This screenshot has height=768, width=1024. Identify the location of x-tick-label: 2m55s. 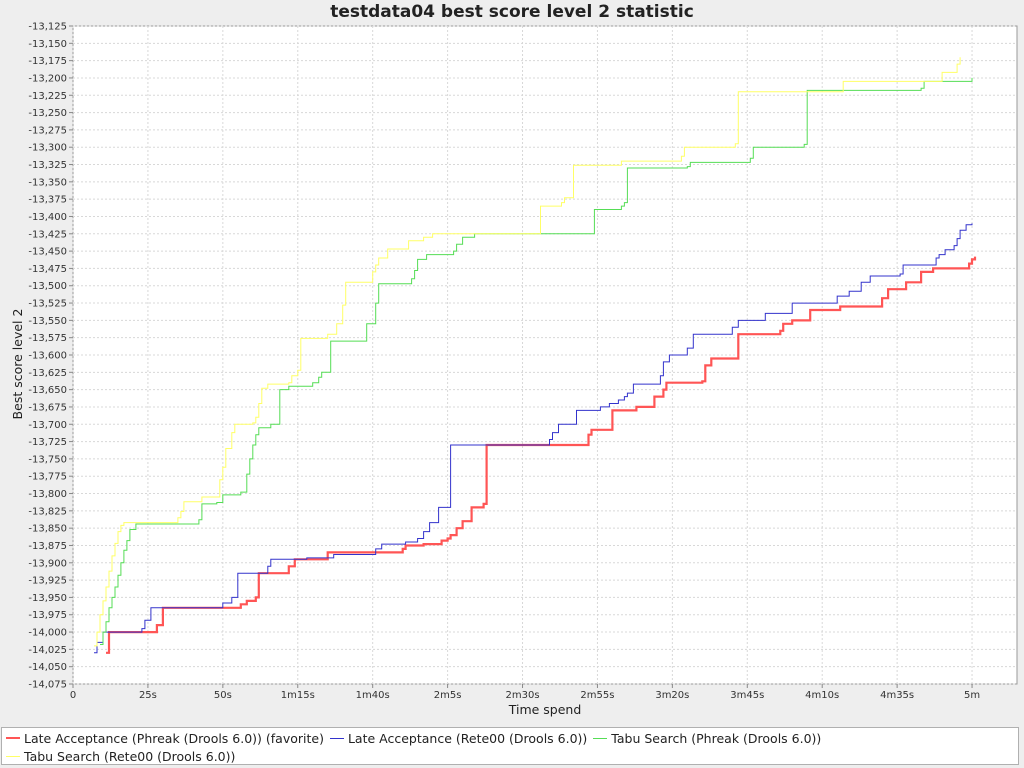
(597, 695).